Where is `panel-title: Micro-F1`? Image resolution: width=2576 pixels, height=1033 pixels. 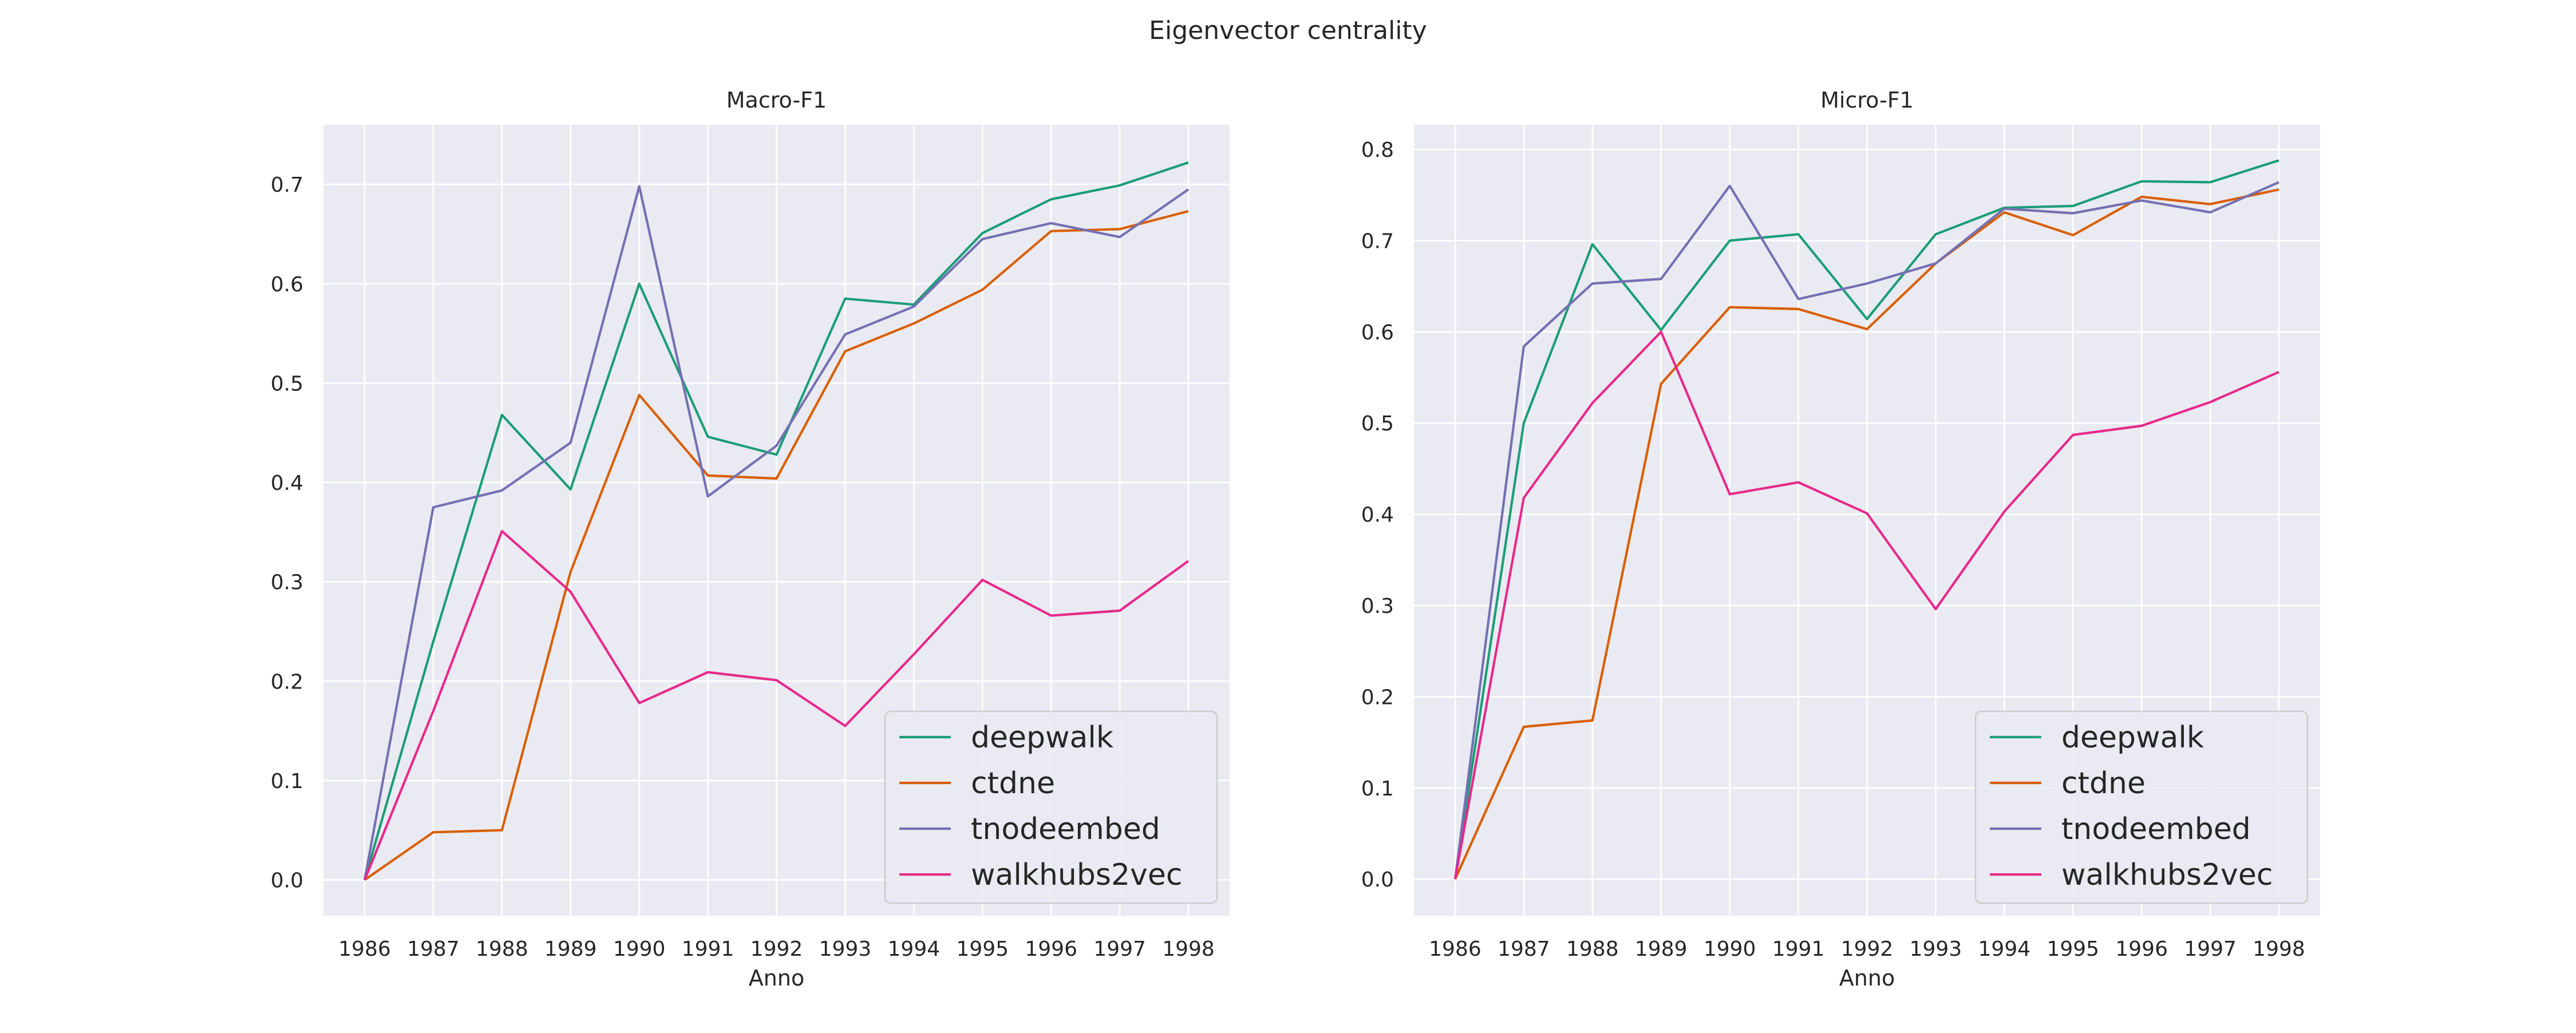 panel-title: Micro-F1 is located at coordinates (1867, 100).